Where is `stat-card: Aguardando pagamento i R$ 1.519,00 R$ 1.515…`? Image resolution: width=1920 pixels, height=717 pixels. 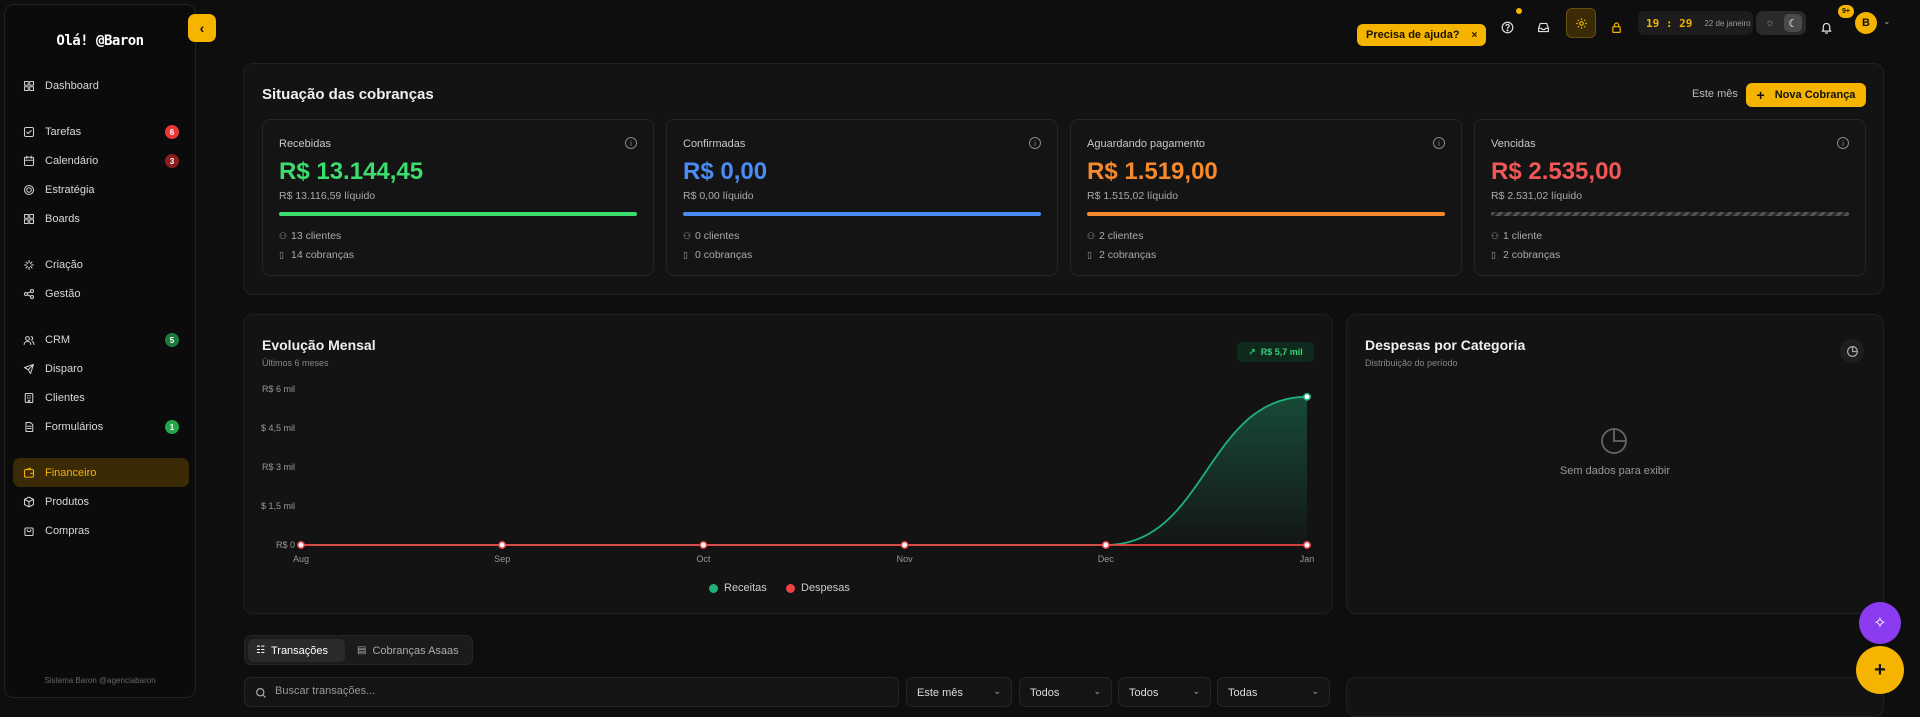
stat-card: Aguardando pagamento i R$ 1.519,00 R$ 1.515… is located at coordinates (1266, 197).